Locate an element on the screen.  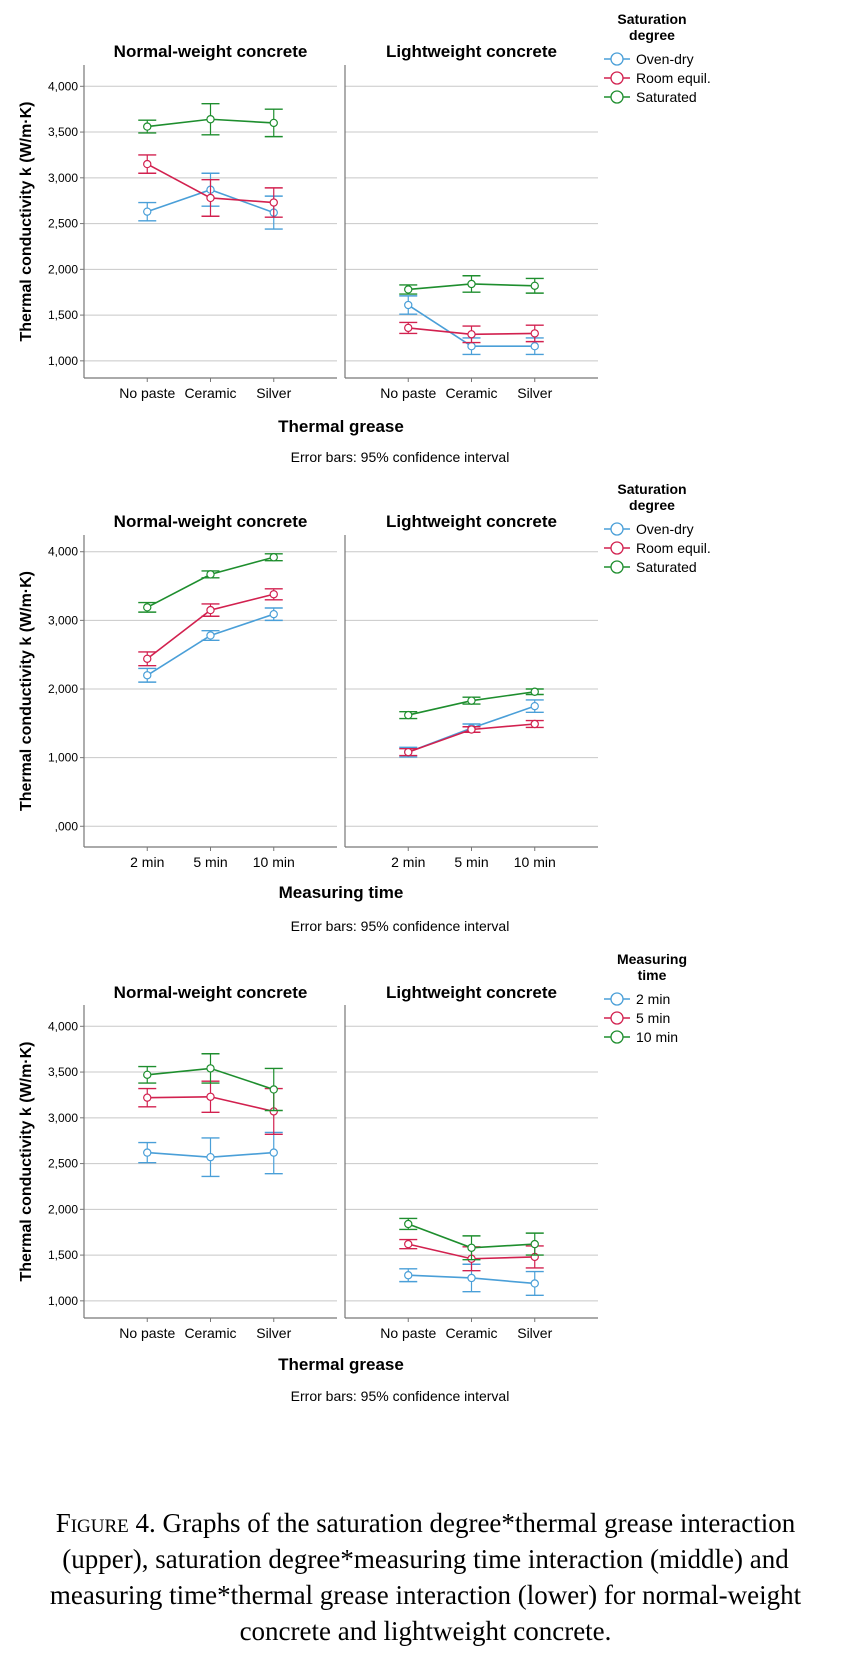
legend-title: Measuring is located at coordinates (652, 959).